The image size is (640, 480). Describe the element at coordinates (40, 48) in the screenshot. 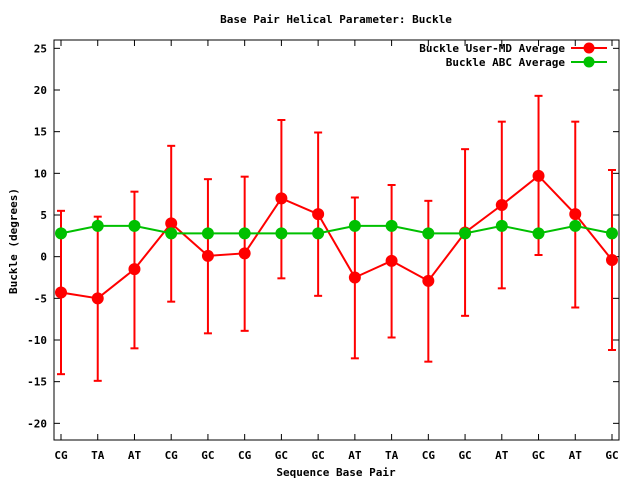

I see `y-tick-label: 25` at that location.